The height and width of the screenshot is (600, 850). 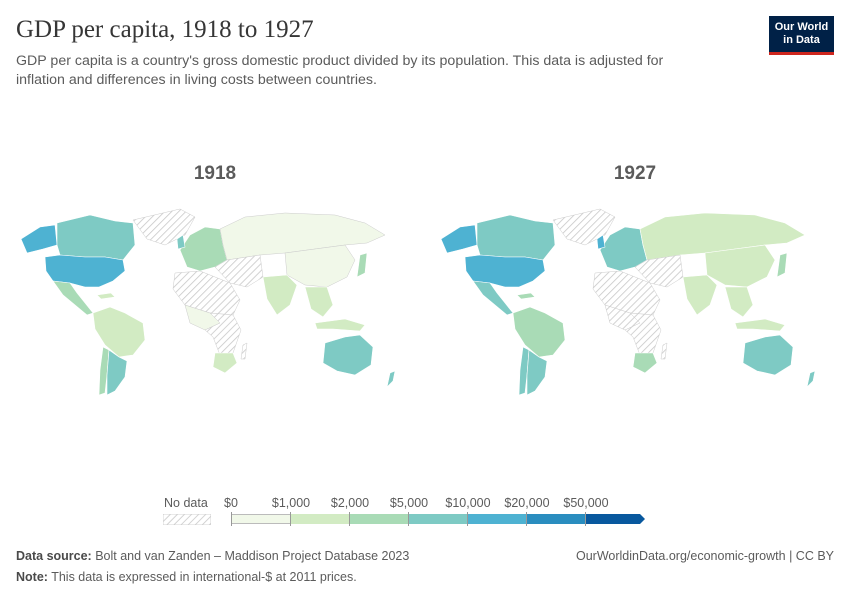 What do you see at coordinates (208, 302) in the screenshot?
I see `world-map-1918` at bounding box center [208, 302].